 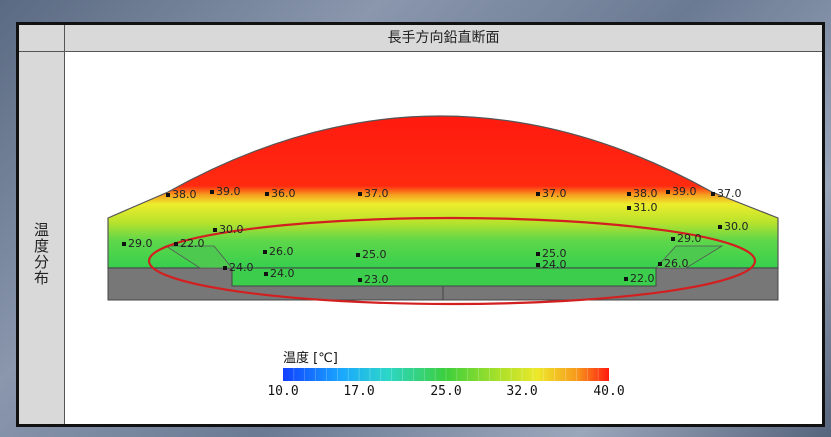 I want to click on measurement-point: 36.0, so click(x=280, y=193).